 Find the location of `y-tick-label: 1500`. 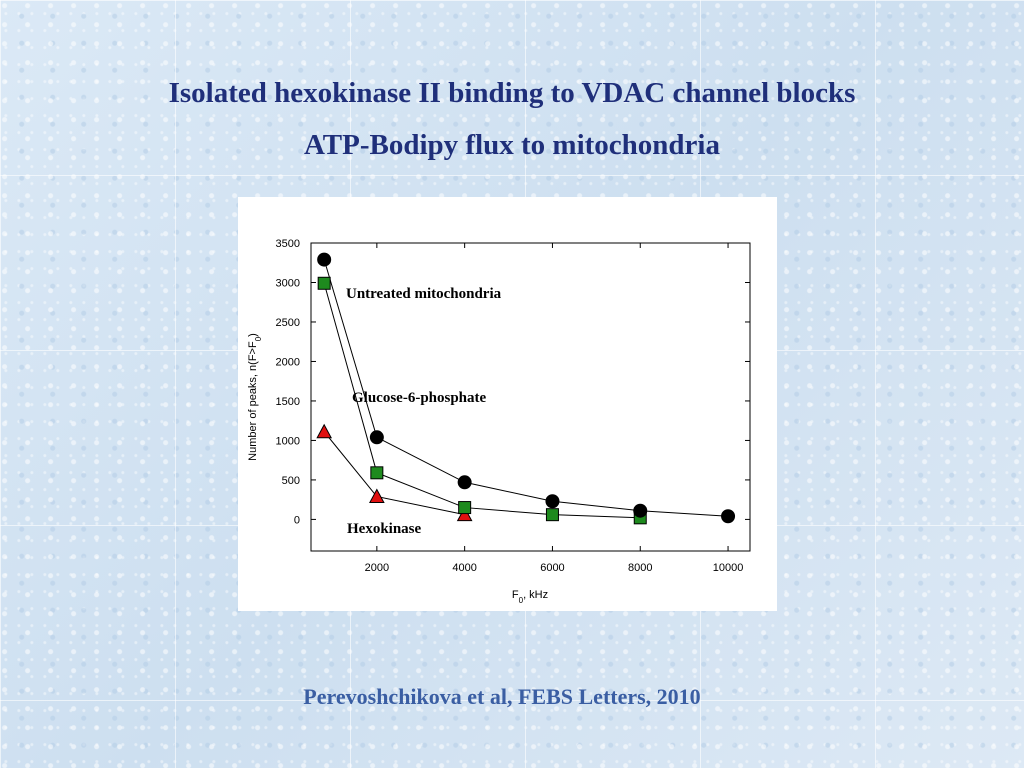

y-tick-label: 1500 is located at coordinates (288, 402).